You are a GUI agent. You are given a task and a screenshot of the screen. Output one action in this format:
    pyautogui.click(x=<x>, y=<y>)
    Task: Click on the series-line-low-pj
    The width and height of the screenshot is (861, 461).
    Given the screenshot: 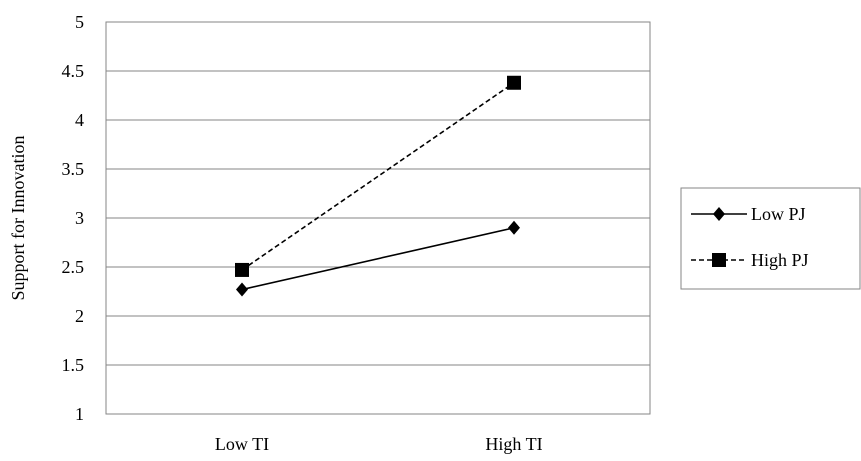 What is the action you would take?
    pyautogui.click(x=378, y=259)
    